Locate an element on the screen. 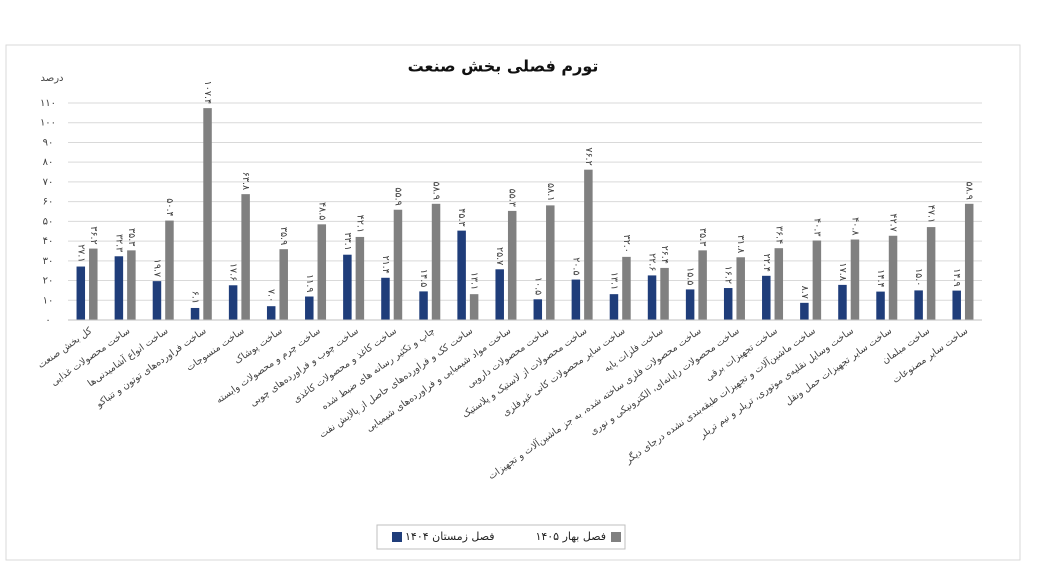  value-label: ۲۶.۴ is located at coordinates (664, 255).